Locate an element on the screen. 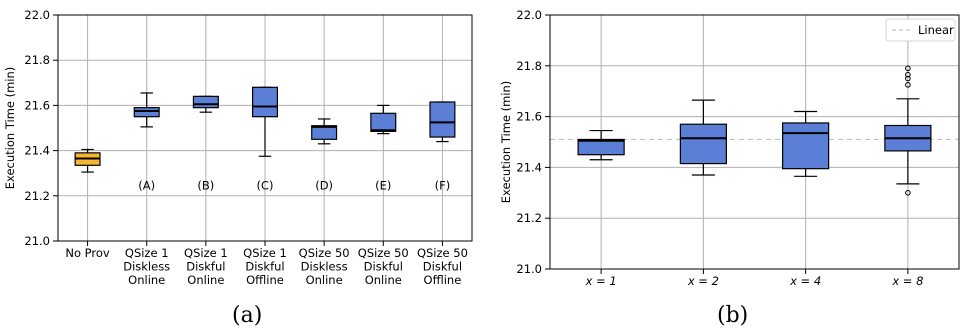  box-annotation: (B) is located at coordinates (205, 186).